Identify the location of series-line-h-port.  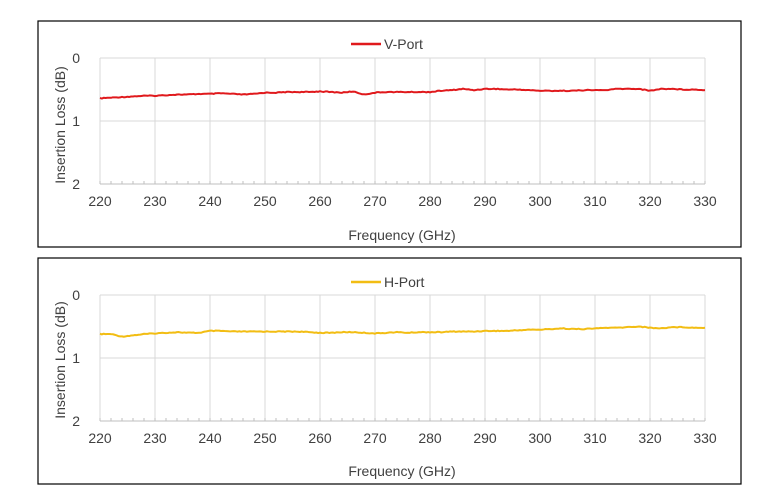
(402, 331).